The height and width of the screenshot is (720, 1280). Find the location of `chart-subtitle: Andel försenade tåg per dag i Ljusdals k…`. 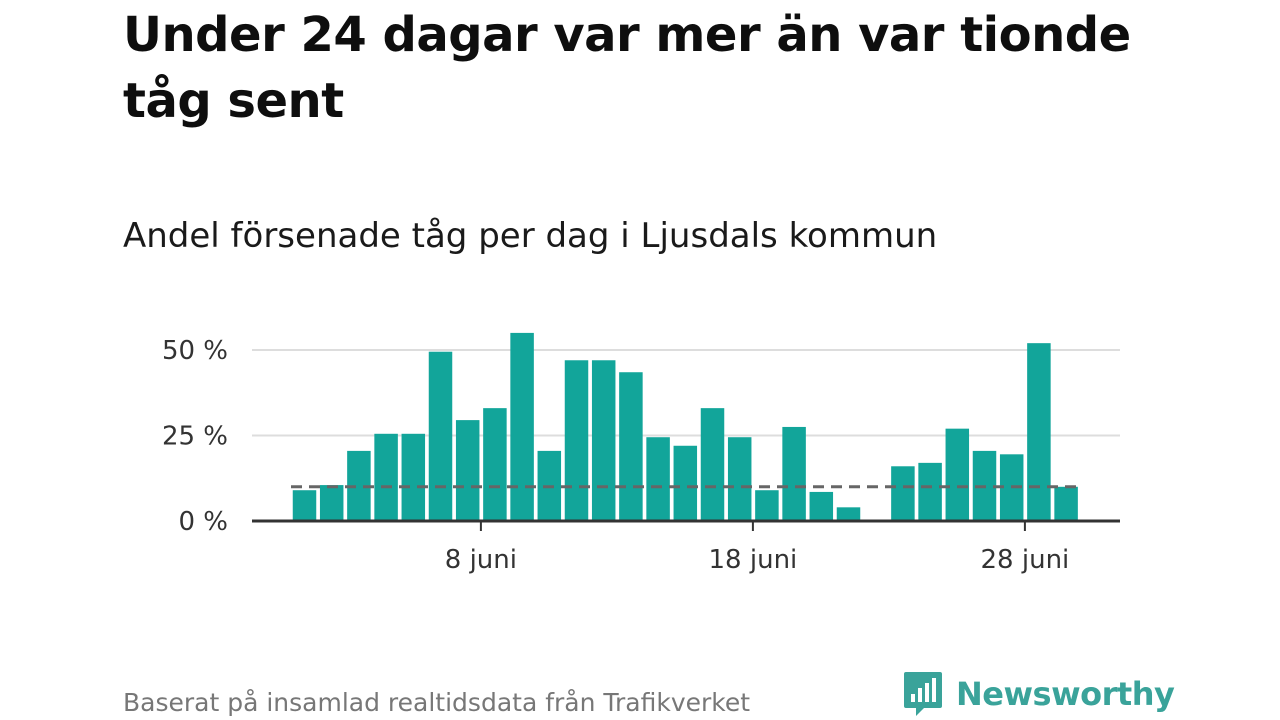

chart-subtitle: Andel försenade tåg per dag i Ljusdals k… is located at coordinates (530, 236).